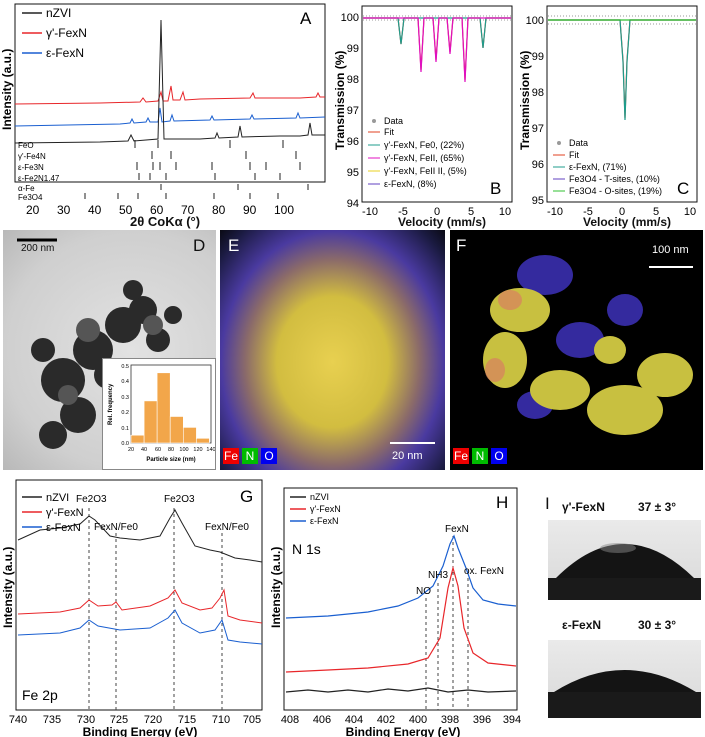  I want to click on panel-h-guides, so click(447, 623).